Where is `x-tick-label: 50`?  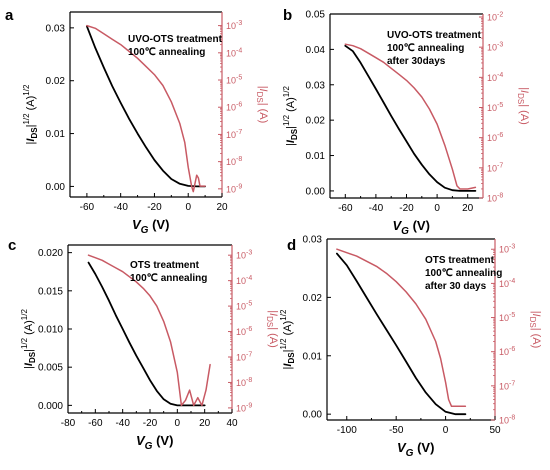
x-tick-label: 50 is located at coordinates (495, 430).